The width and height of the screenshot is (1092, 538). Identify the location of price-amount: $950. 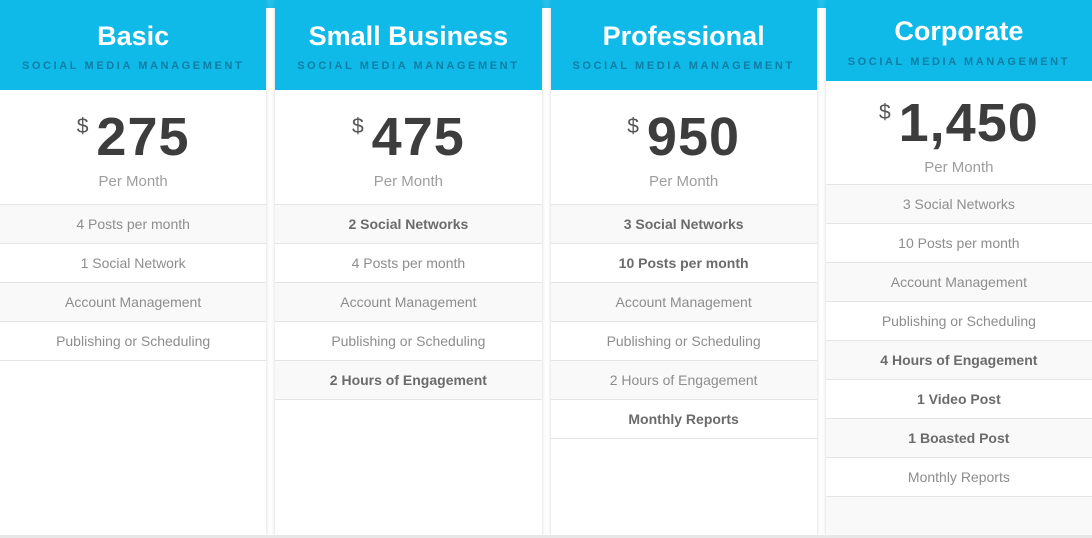
(683, 137).